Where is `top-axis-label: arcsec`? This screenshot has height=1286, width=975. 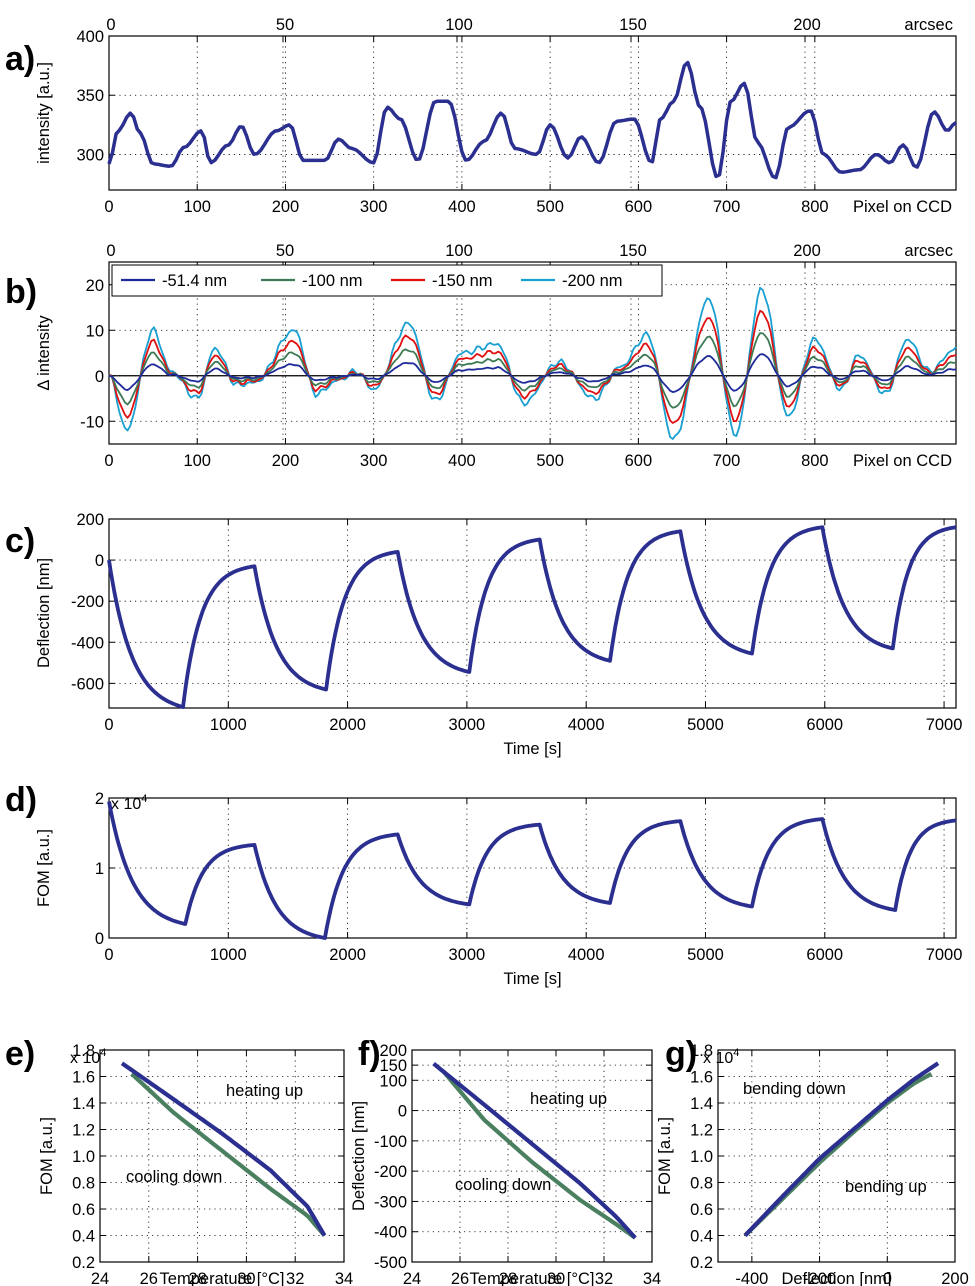
top-axis-label: arcsec is located at coordinates (928, 251).